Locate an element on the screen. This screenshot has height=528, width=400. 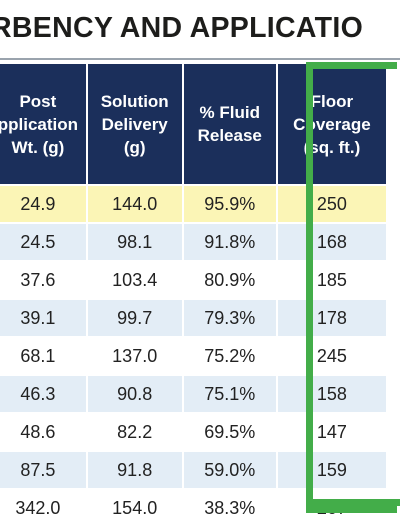
cell-fluid-release: 91.8% is located at coordinates (229, 242).